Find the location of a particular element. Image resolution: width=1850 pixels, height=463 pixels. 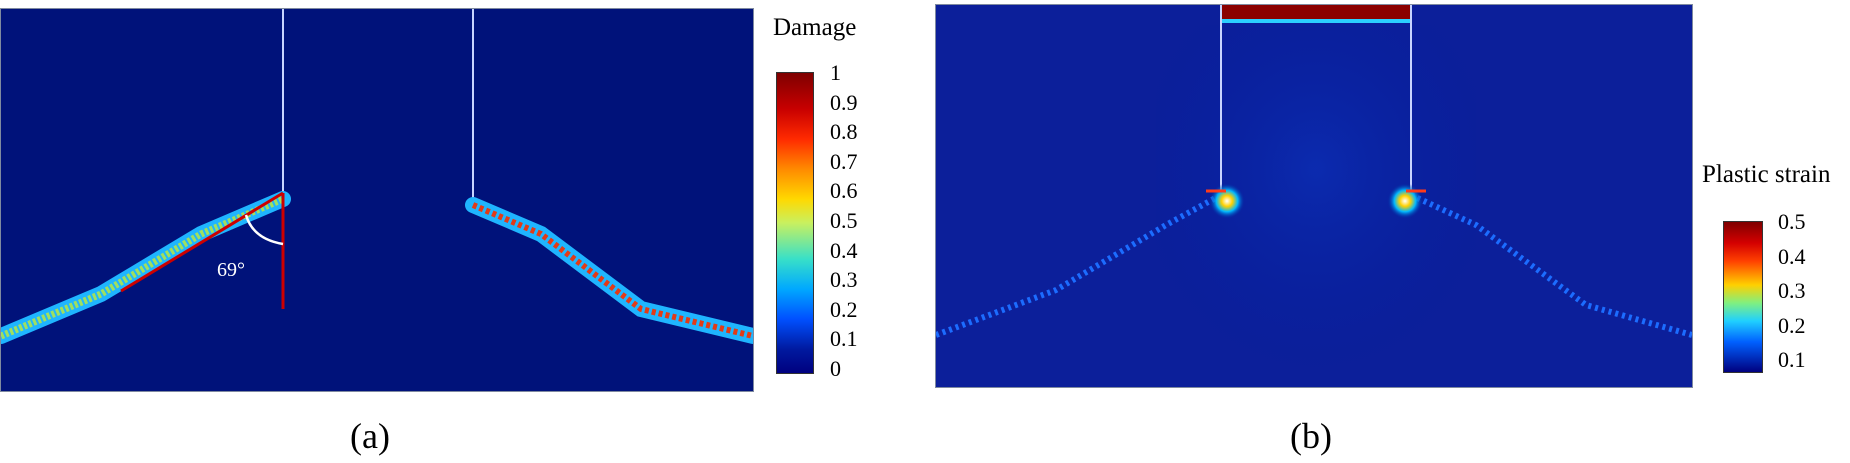

right-strain-band is located at coordinates (1550, 265).